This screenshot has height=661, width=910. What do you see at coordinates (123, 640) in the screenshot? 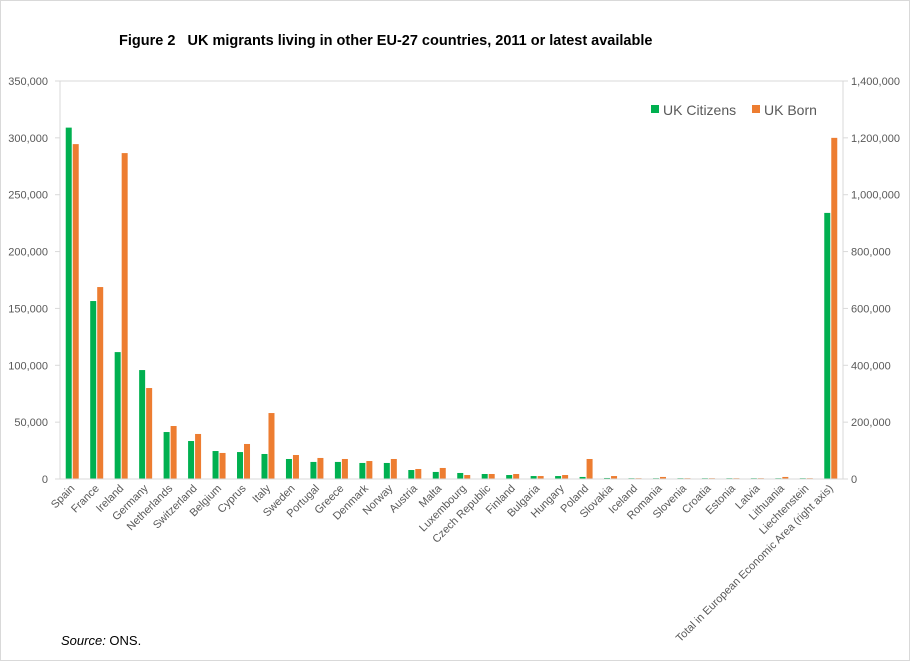
I see `source-text: ONS.` at bounding box center [123, 640].